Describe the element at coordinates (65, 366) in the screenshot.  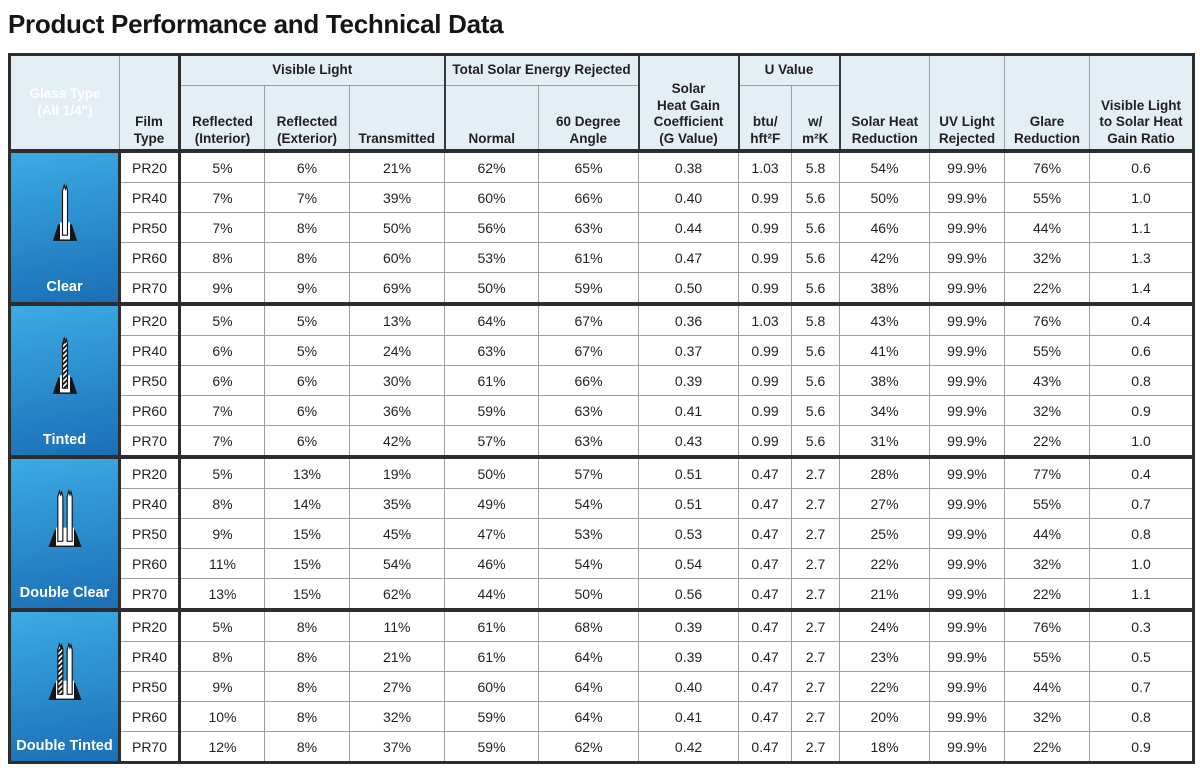
I see `tinted-glass-icon` at that location.